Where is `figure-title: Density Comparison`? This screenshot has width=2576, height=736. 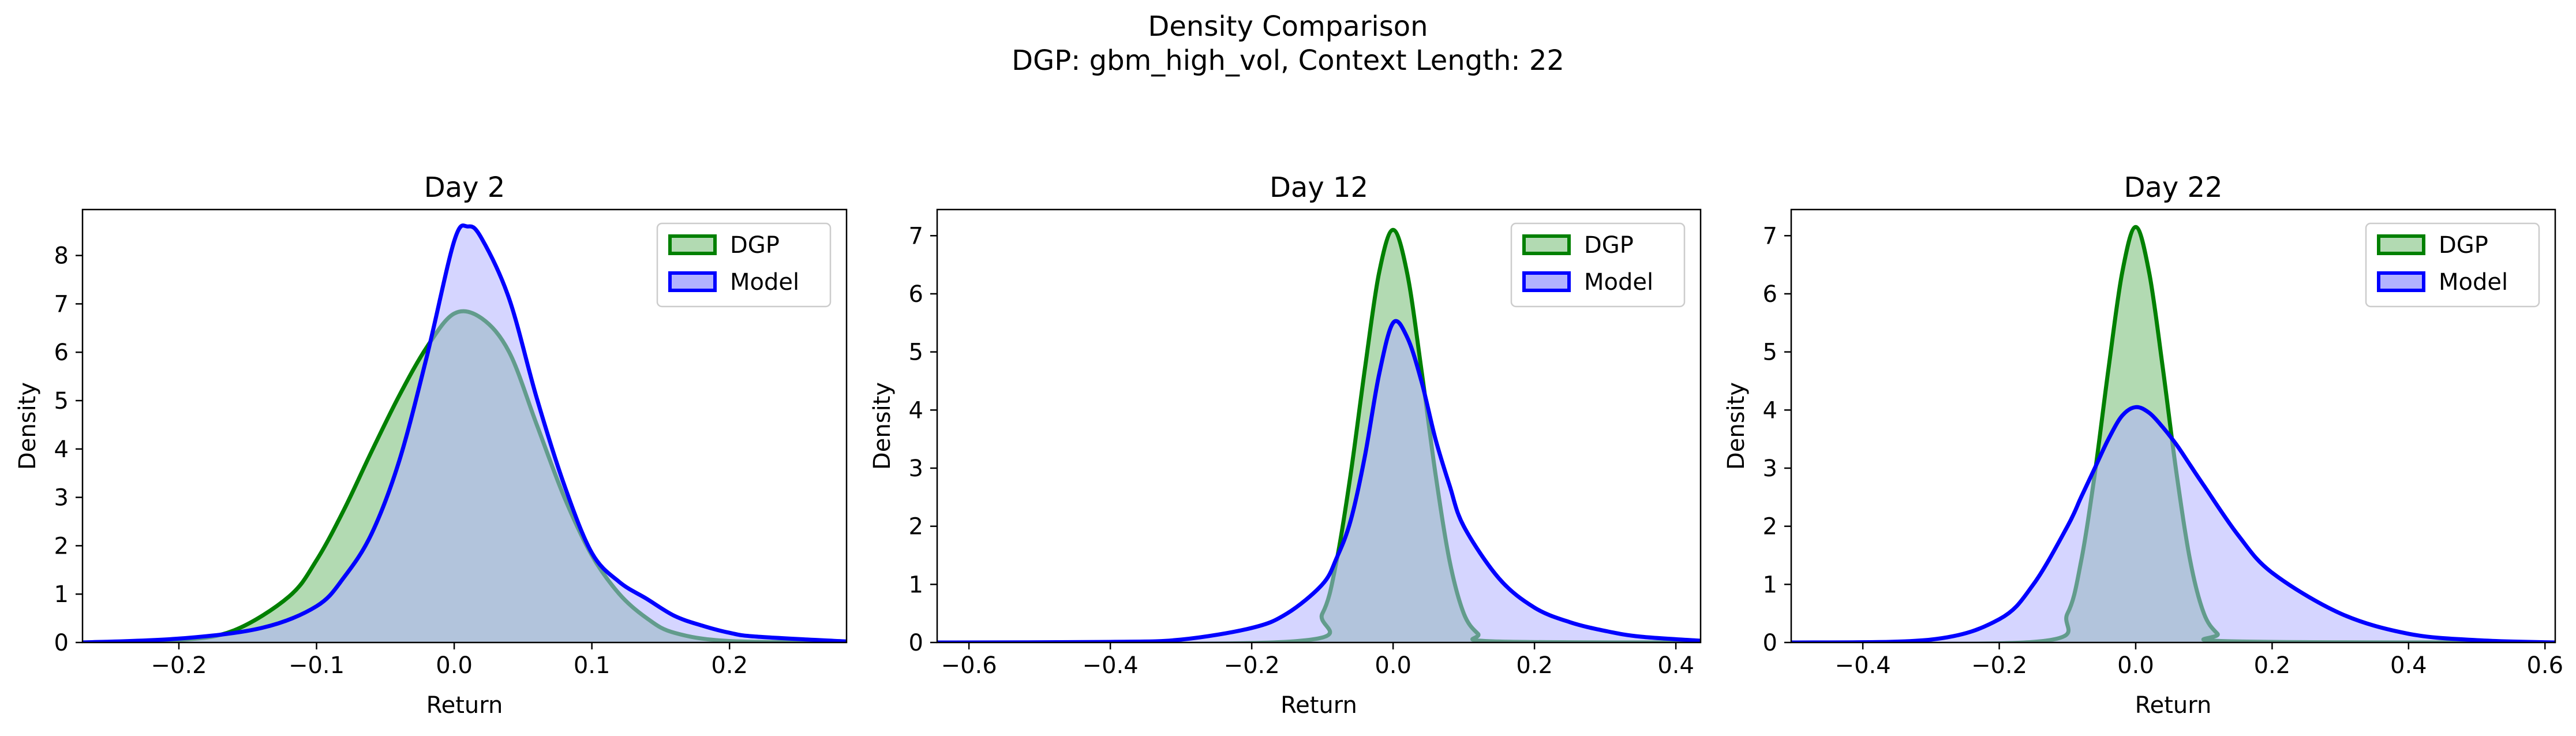 figure-title: Density Comparison is located at coordinates (1288, 26).